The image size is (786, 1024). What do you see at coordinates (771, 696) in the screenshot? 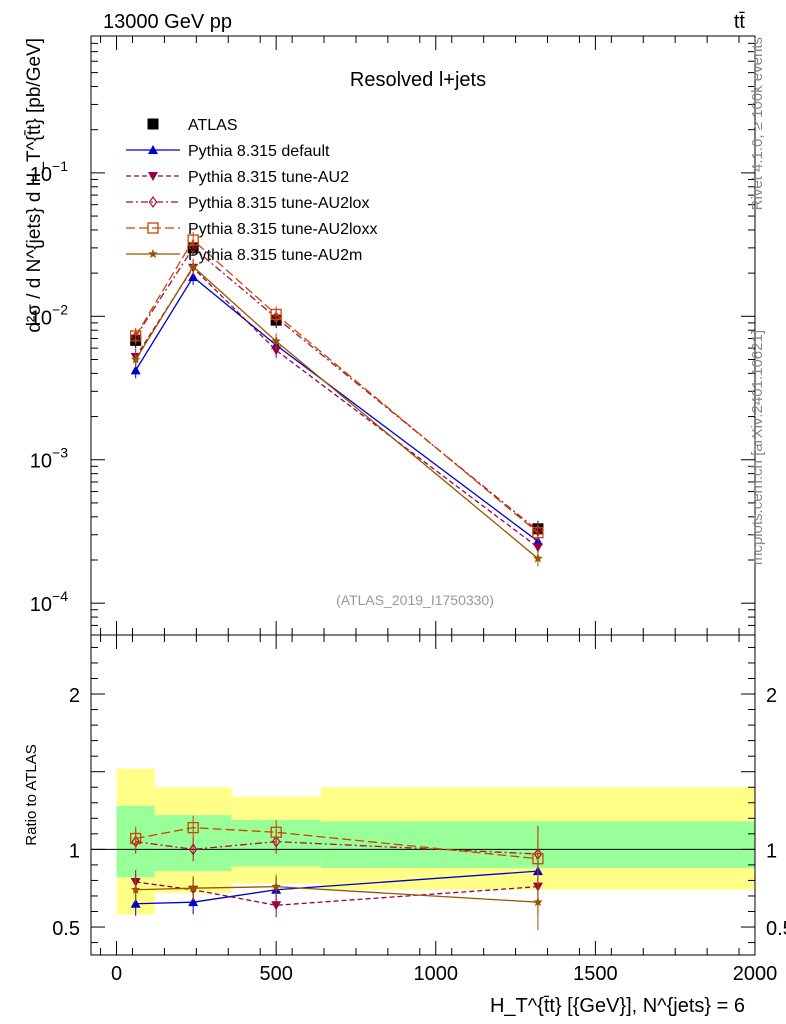
I see `ratio-y-tick-label-right-2: 2` at bounding box center [771, 696].